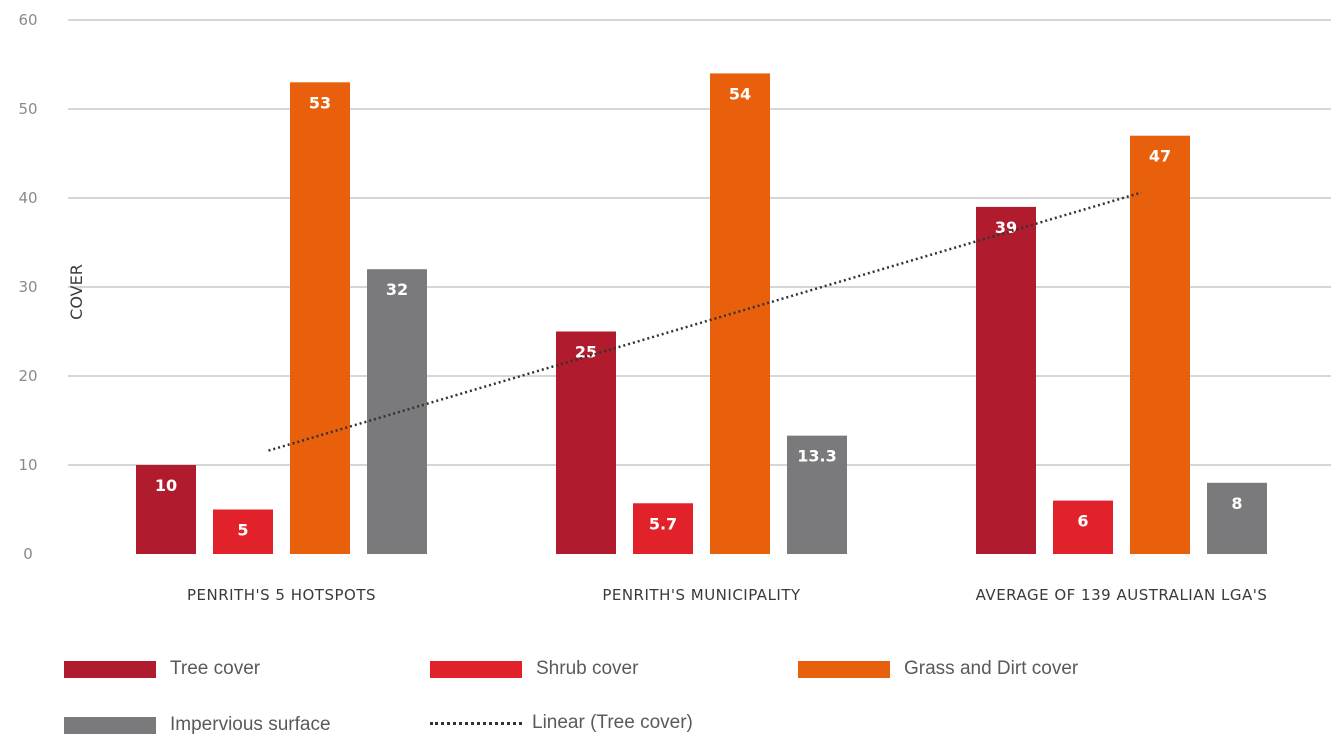  I want to click on data-label: 39, so click(1006, 227).